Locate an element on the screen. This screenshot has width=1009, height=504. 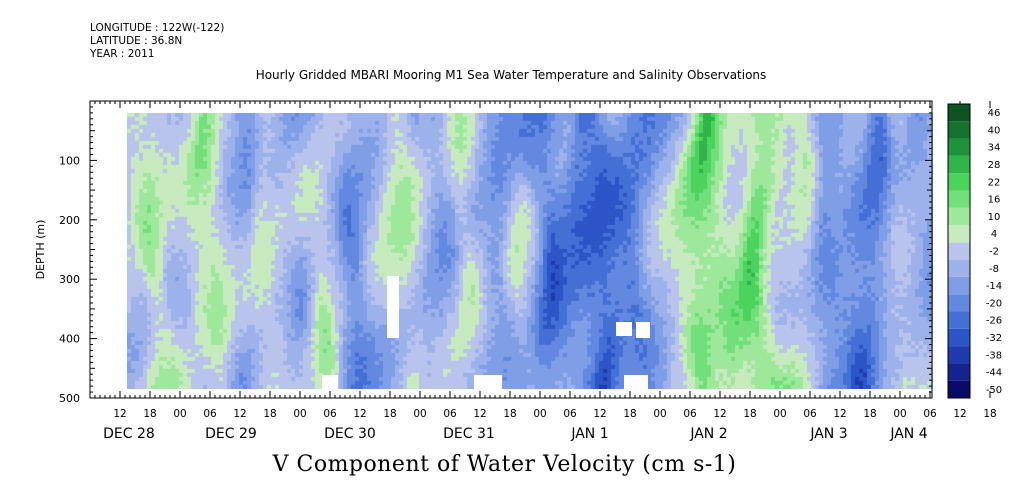
x-day-label: DEC 28 is located at coordinates (129, 434).